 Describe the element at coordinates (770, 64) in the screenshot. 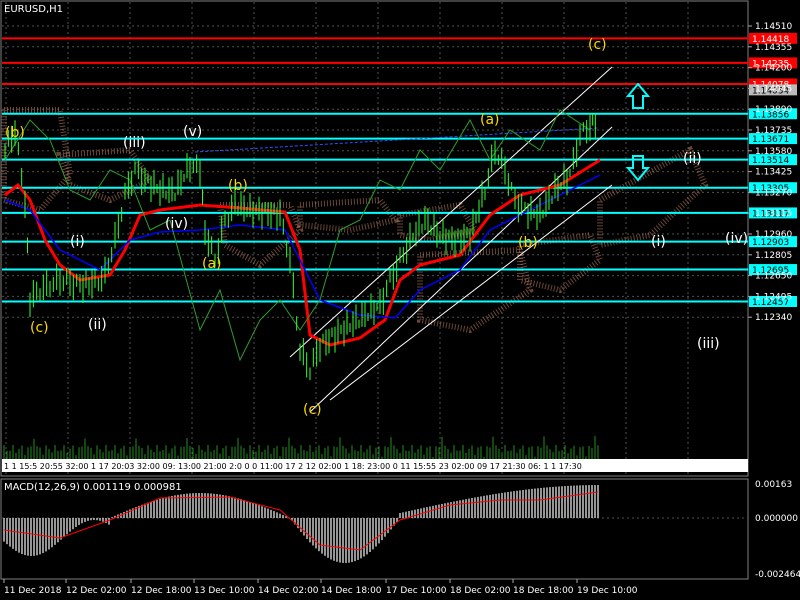

I see `level-price-label: 1.14235` at that location.